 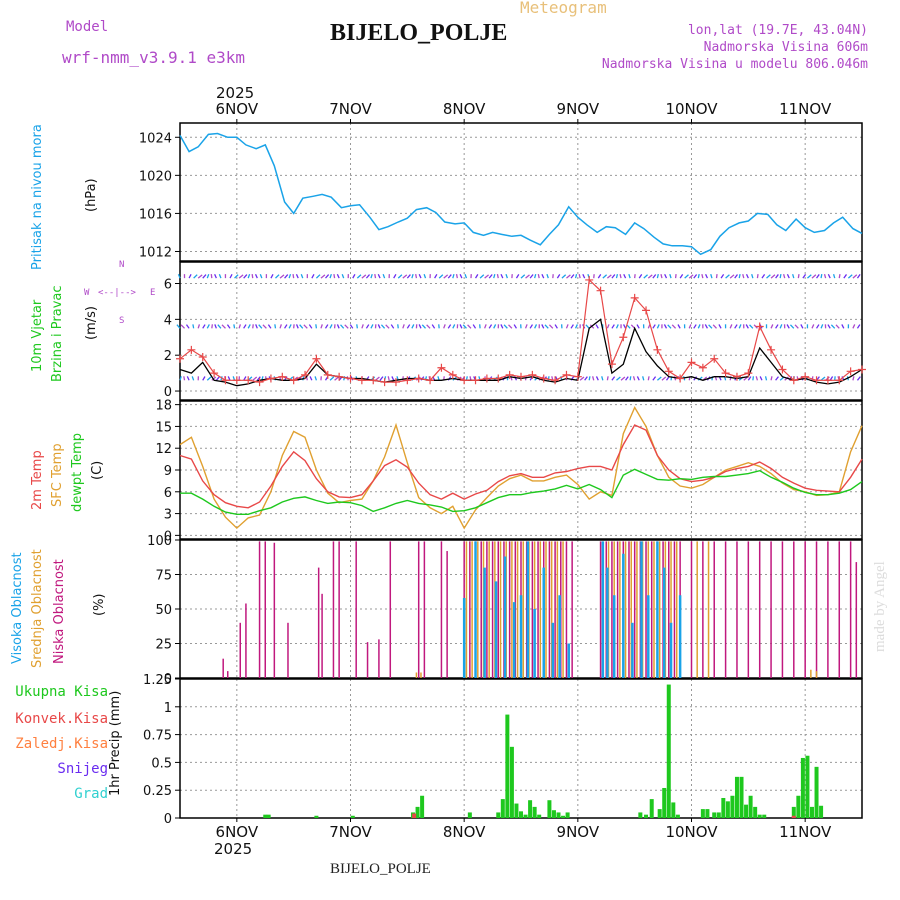 I want to click on y-tick-label: 0.25, so click(x=157, y=791).